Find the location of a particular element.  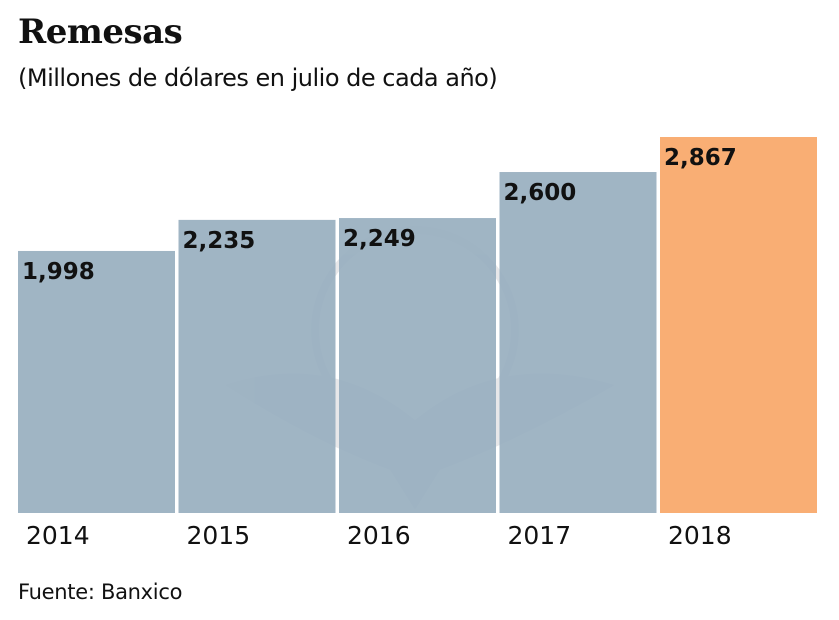

data-label-2016: 2,249 is located at coordinates (379, 239).